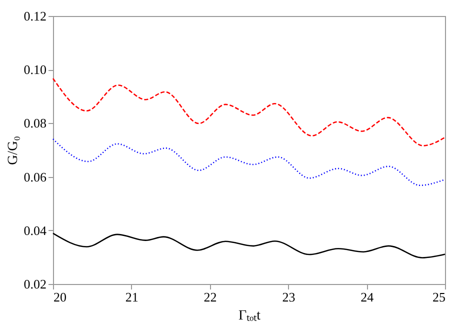  I want to click on y-tick-label: 0.12, so click(35, 16).